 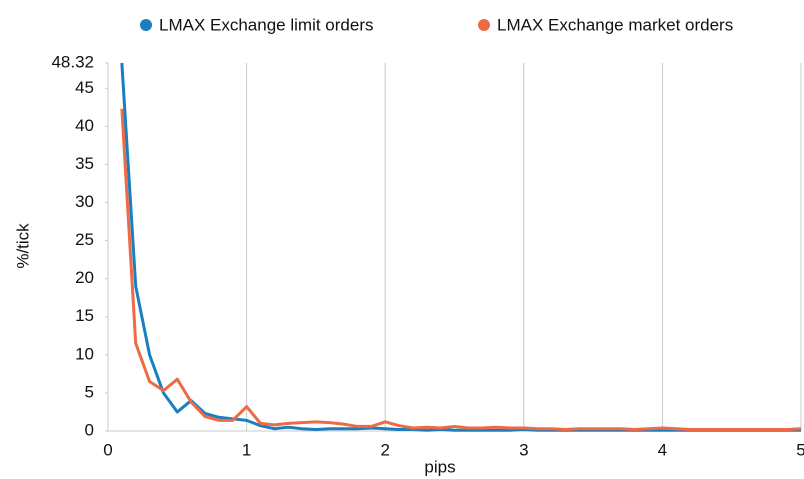 I want to click on y-tick-label: 45, so click(x=84, y=87).